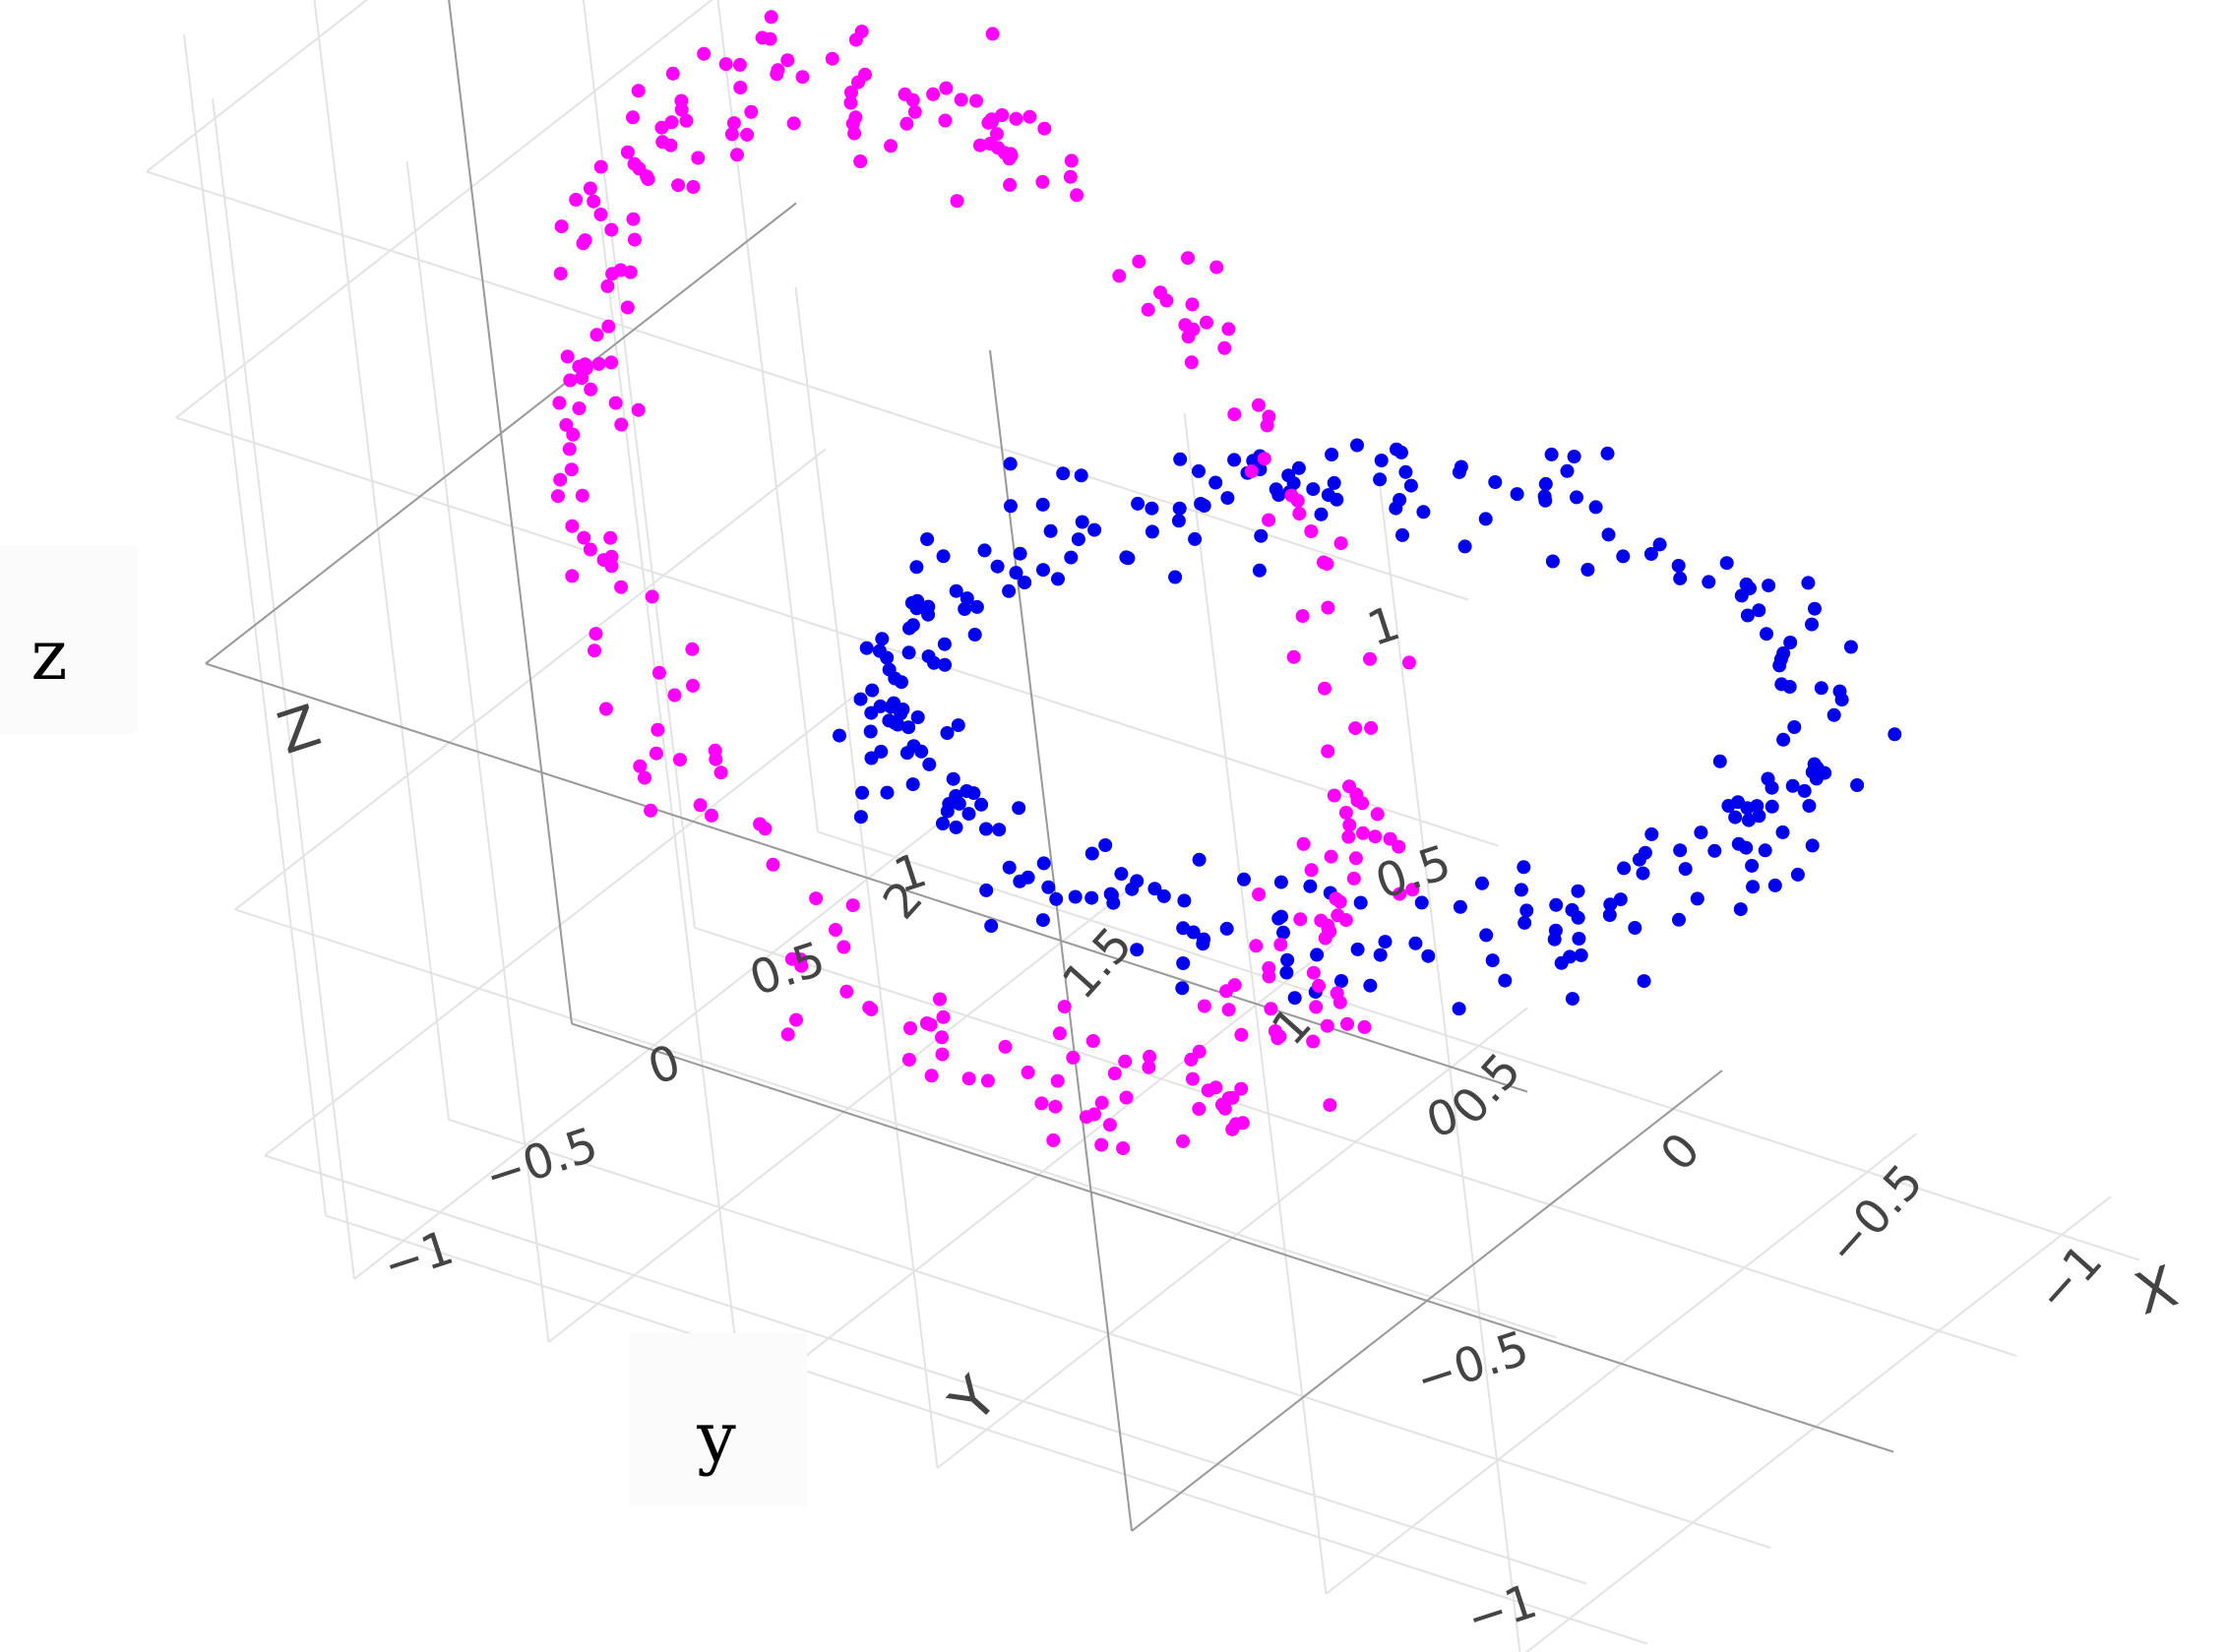  I want to click on x-tick-label: 0, so click(664, 1065).